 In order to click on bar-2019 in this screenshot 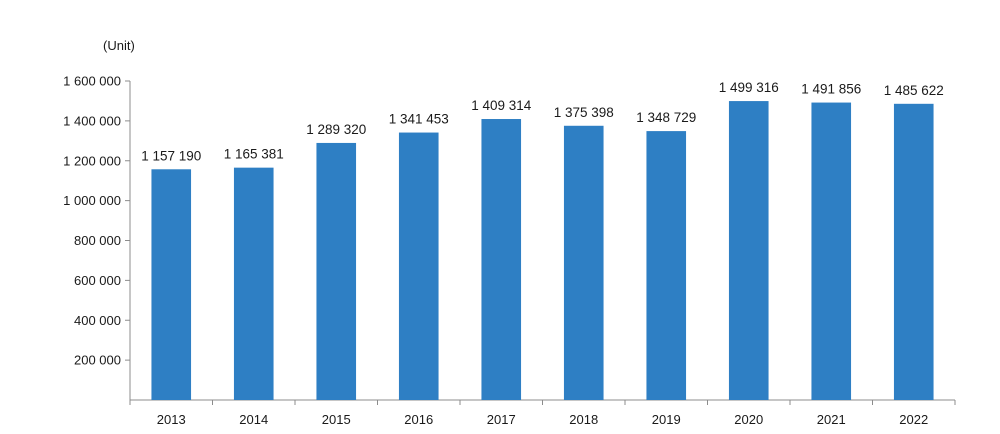, I will do `click(666, 265)`.